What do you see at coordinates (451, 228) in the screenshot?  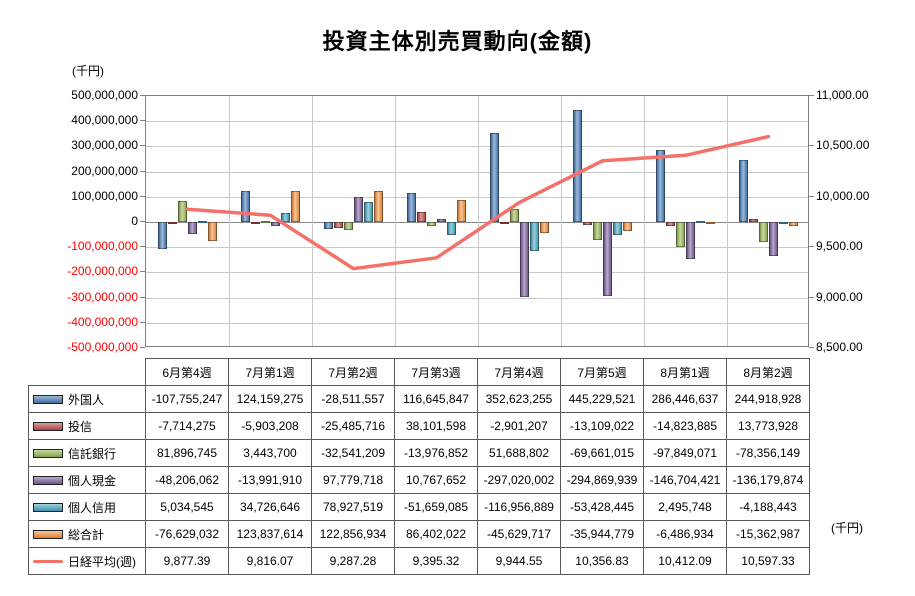 I see `bar-個人信用-7月第3週` at bounding box center [451, 228].